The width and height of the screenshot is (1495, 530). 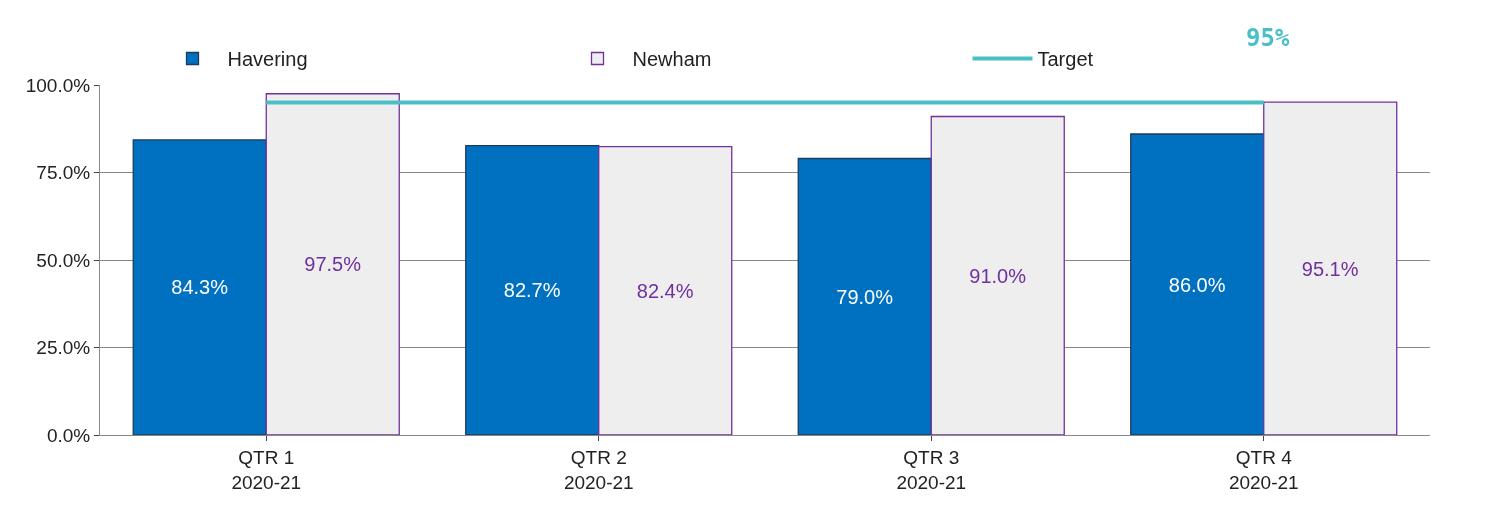 What do you see at coordinates (931, 469) in the screenshot?
I see `x-tick-label: QTR 3 2020-21` at bounding box center [931, 469].